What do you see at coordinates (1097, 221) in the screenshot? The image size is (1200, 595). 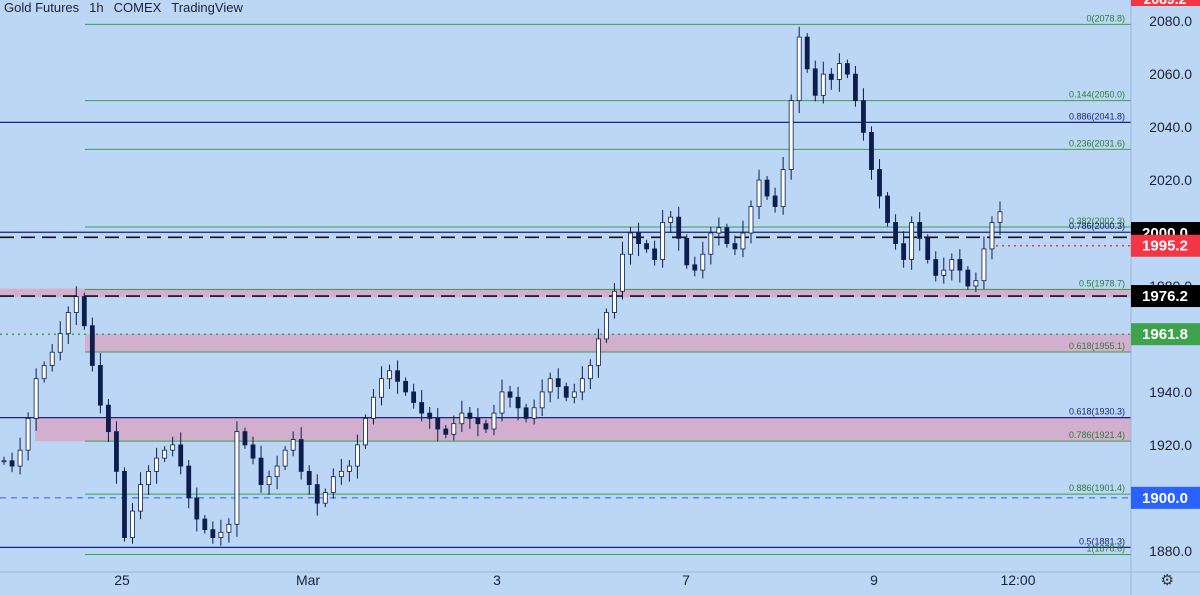 I see `fib-level-label: 0.382(2002.3)` at bounding box center [1097, 221].